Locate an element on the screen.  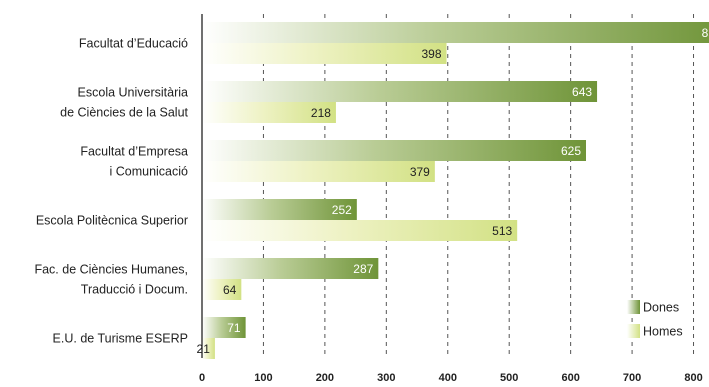
category-label-line: Escola Universitària is located at coordinates (133, 93).